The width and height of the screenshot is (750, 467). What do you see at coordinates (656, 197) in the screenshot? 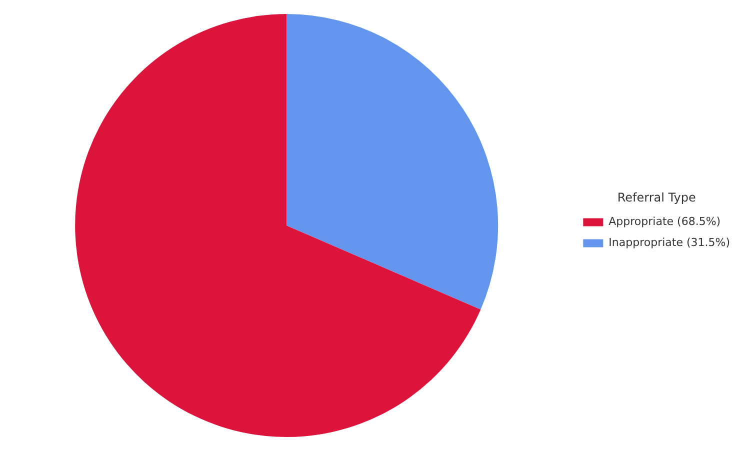
I see `legend-title: Referral Type` at bounding box center [656, 197].